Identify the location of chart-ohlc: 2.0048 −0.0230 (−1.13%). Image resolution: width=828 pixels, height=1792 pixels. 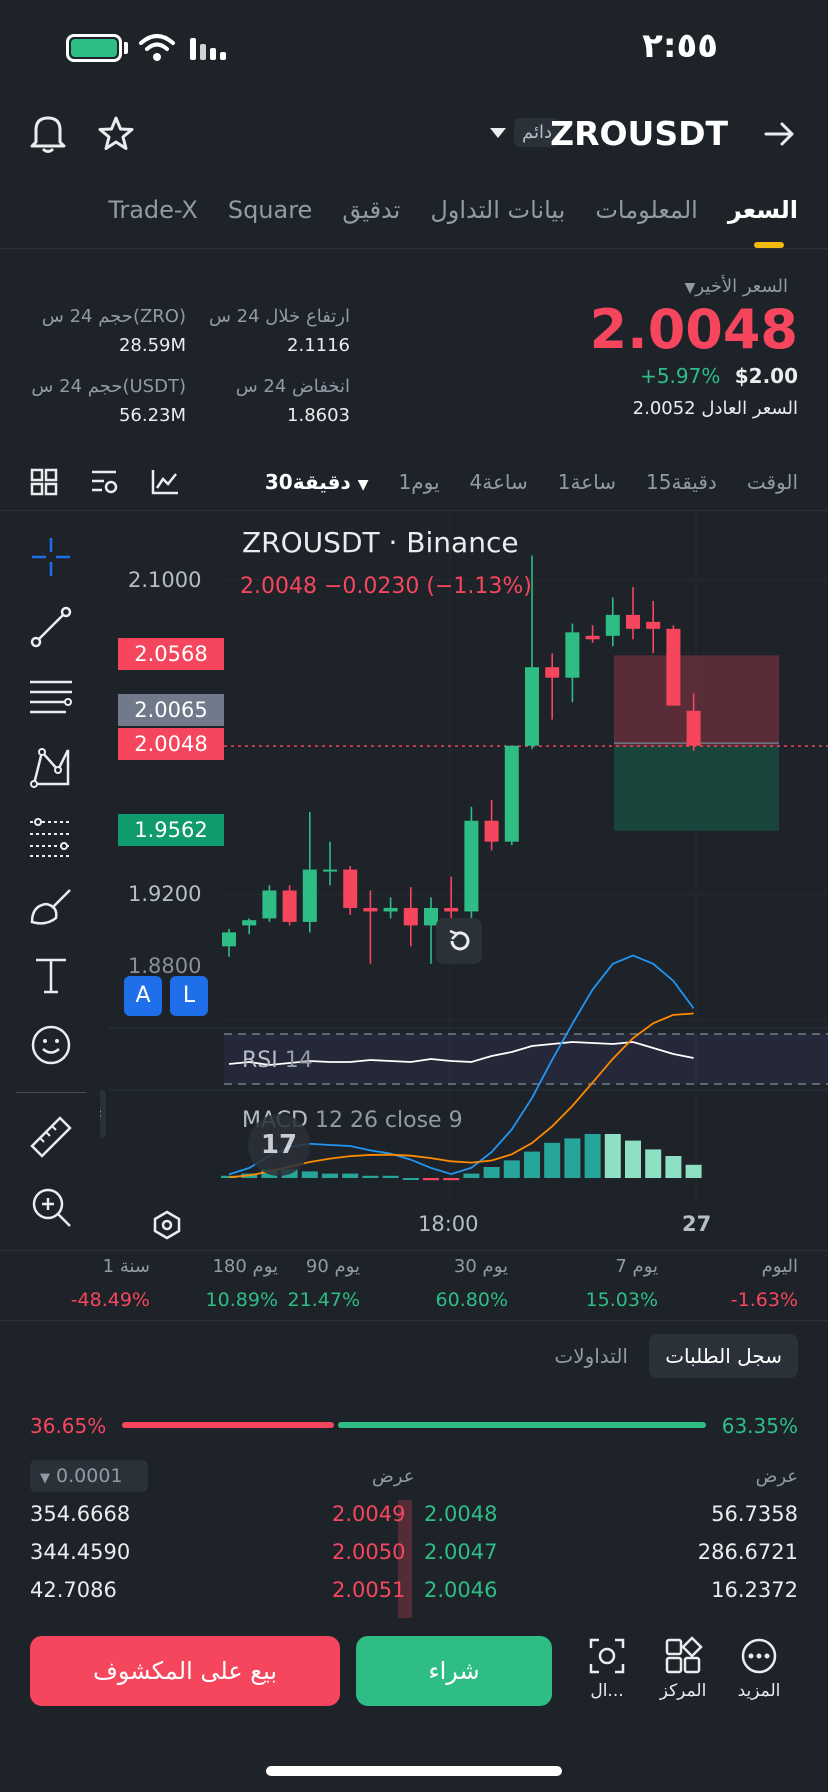
(386, 586).